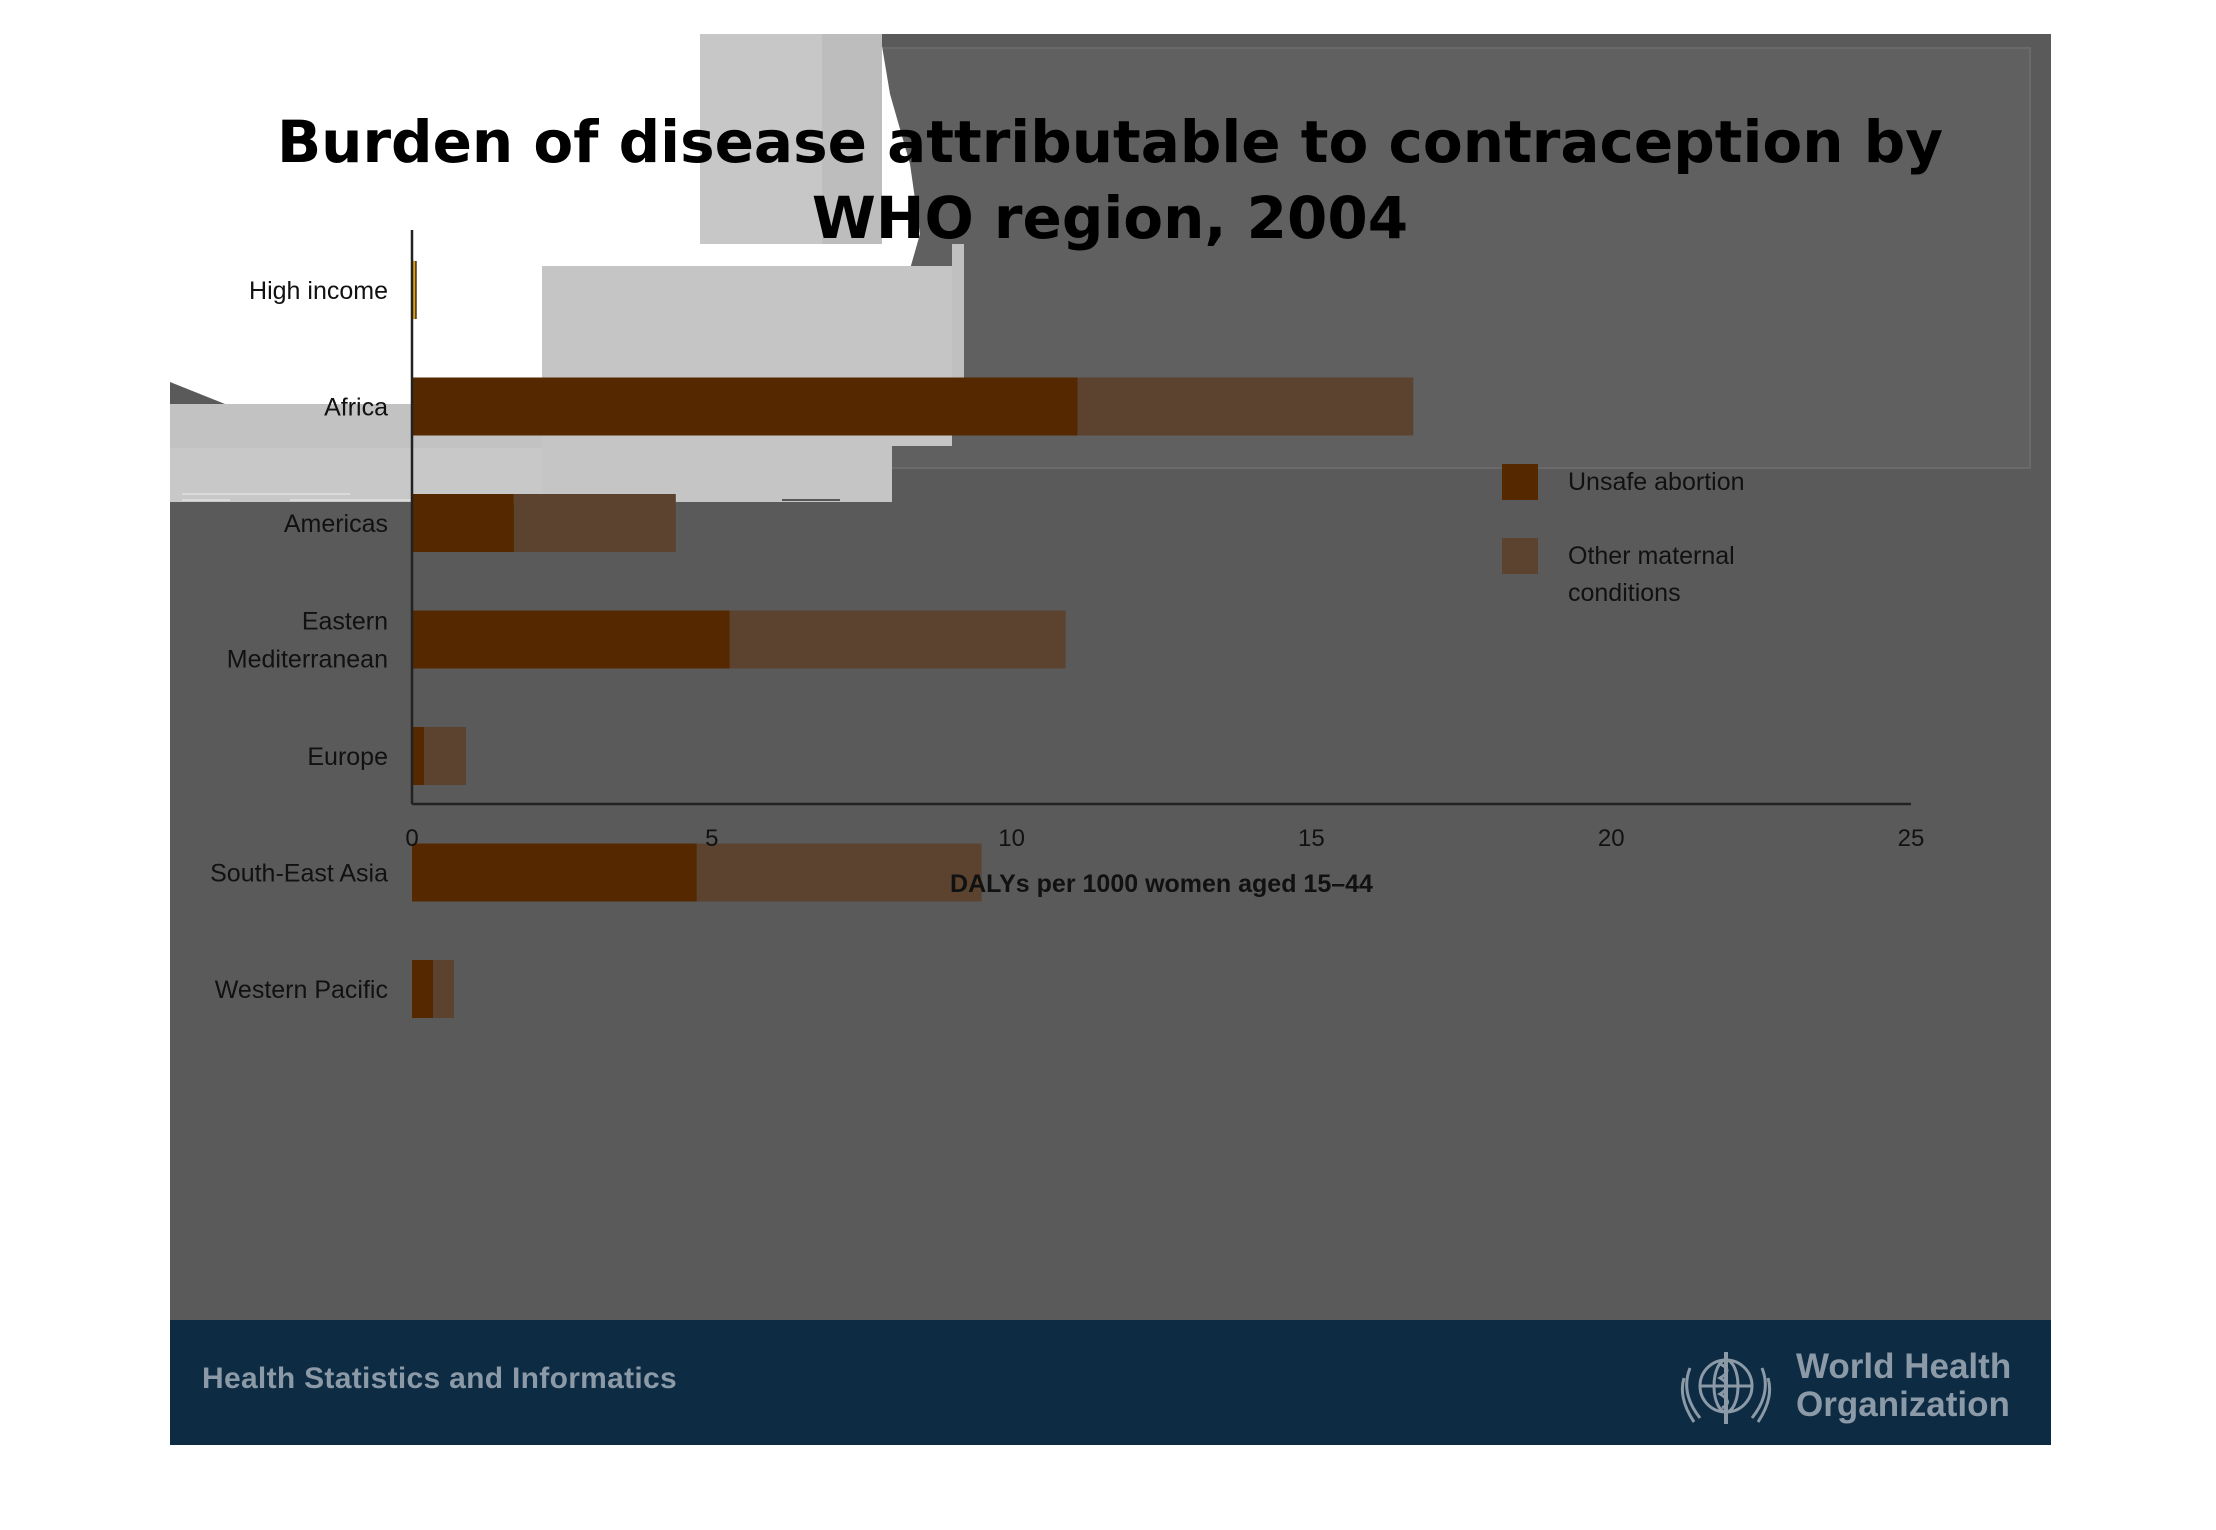  Describe the element at coordinates (1903, 1404) in the screenshot. I see `org-name-line2: Organization` at that location.